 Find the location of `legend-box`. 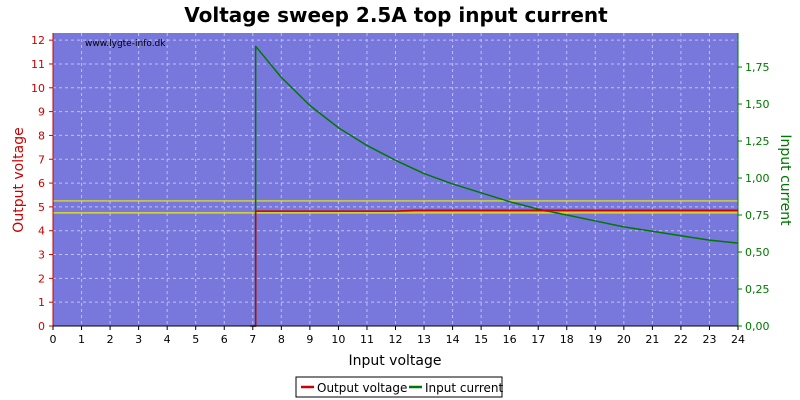

legend-box is located at coordinates (399, 387).